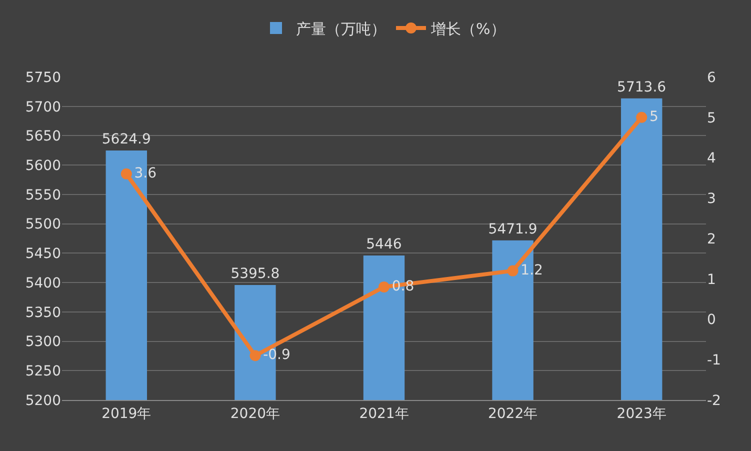  Describe the element at coordinates (255, 414) in the screenshot. I see `x-tick-label: 2020年` at that location.